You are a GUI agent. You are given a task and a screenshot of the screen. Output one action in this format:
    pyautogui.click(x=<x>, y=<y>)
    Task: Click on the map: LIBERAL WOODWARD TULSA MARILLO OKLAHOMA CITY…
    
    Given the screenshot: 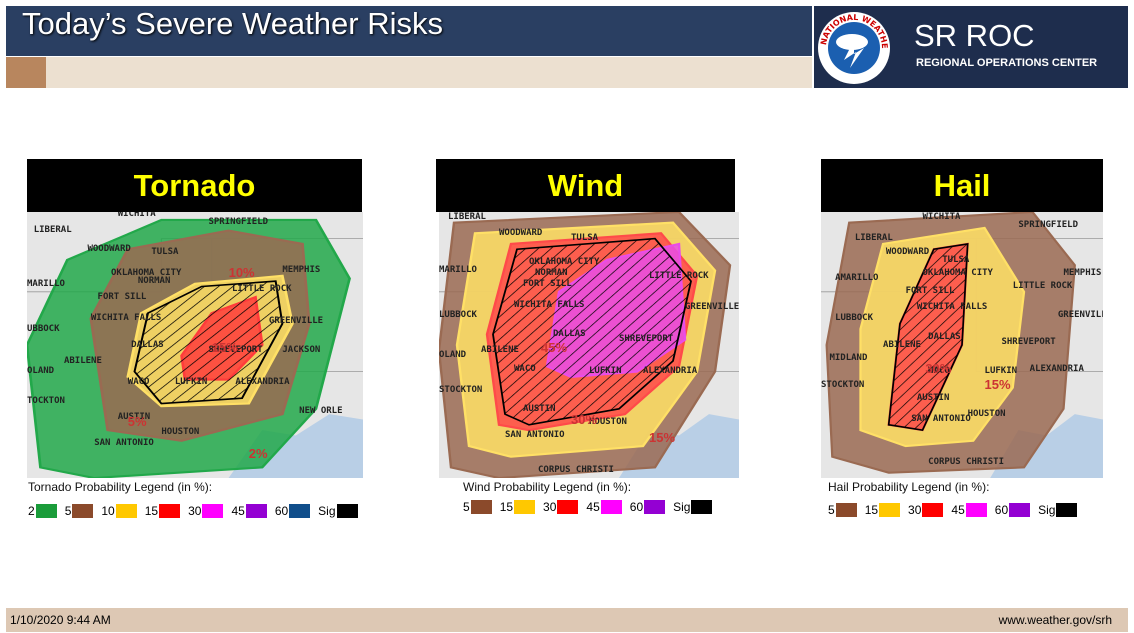 What is the action you would take?
    pyautogui.click(x=589, y=345)
    